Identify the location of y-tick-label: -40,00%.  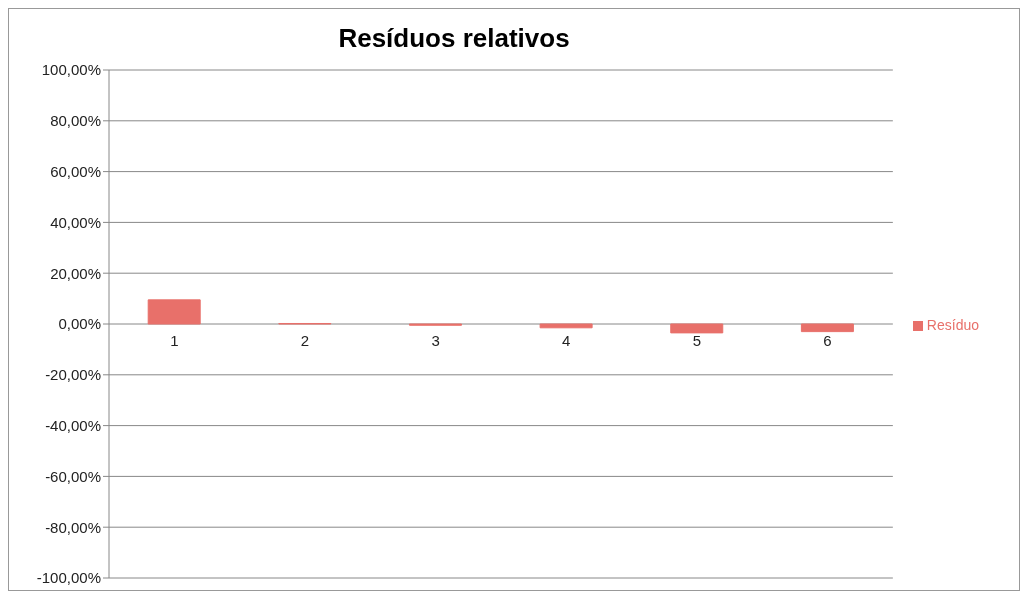
(73, 425).